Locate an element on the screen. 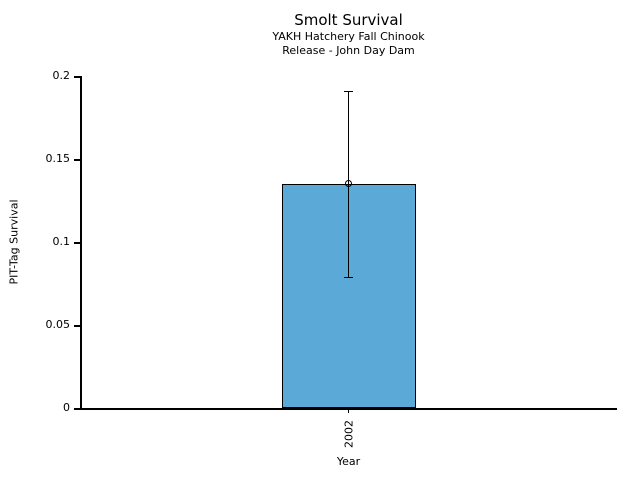 This screenshot has width=640, height=480. chart-title: Smolt Survival is located at coordinates (348, 20).